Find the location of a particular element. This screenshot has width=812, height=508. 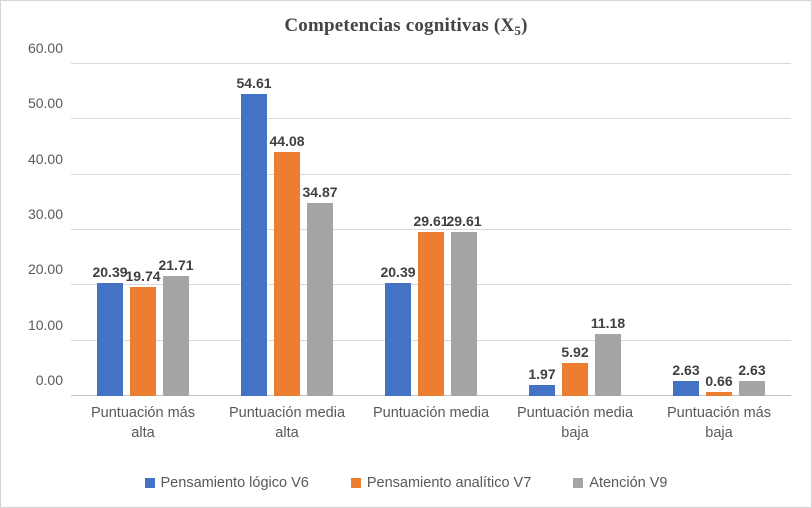

bar-group-3: 20.39 29.61 29.61 is located at coordinates (431, 230).